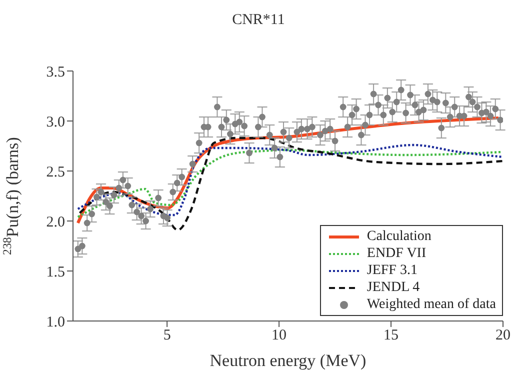 The height and width of the screenshot is (388, 517). Describe the element at coordinates (399, 236) in the screenshot. I see `legend-label: Calculation` at that location.